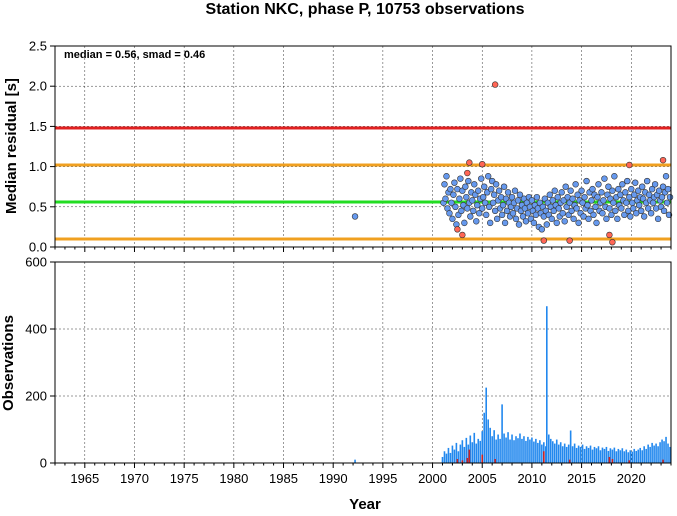  What do you see at coordinates (283, 478) in the screenshot?
I see `x-tick-label: 1985` at bounding box center [283, 478].